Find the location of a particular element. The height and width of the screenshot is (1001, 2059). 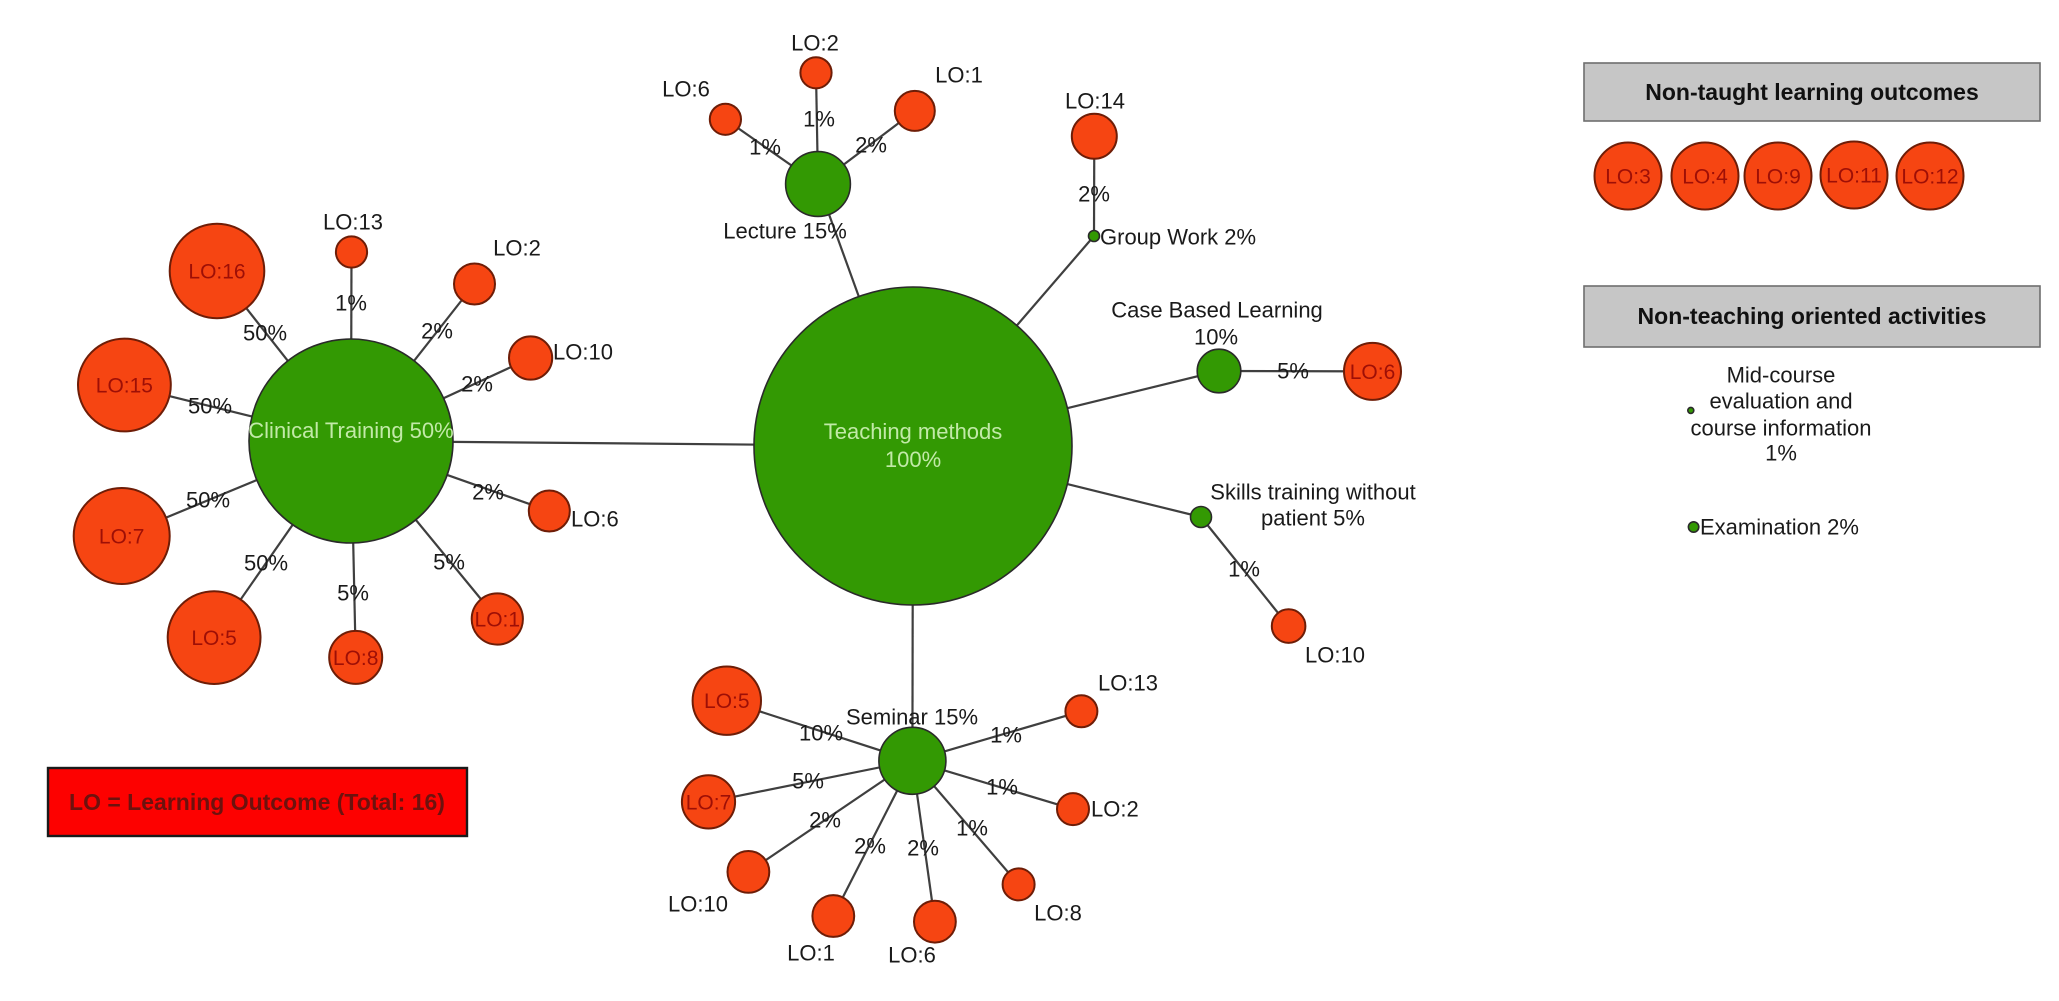

svg-text: LO:4 is located at coordinates (1705, 176).